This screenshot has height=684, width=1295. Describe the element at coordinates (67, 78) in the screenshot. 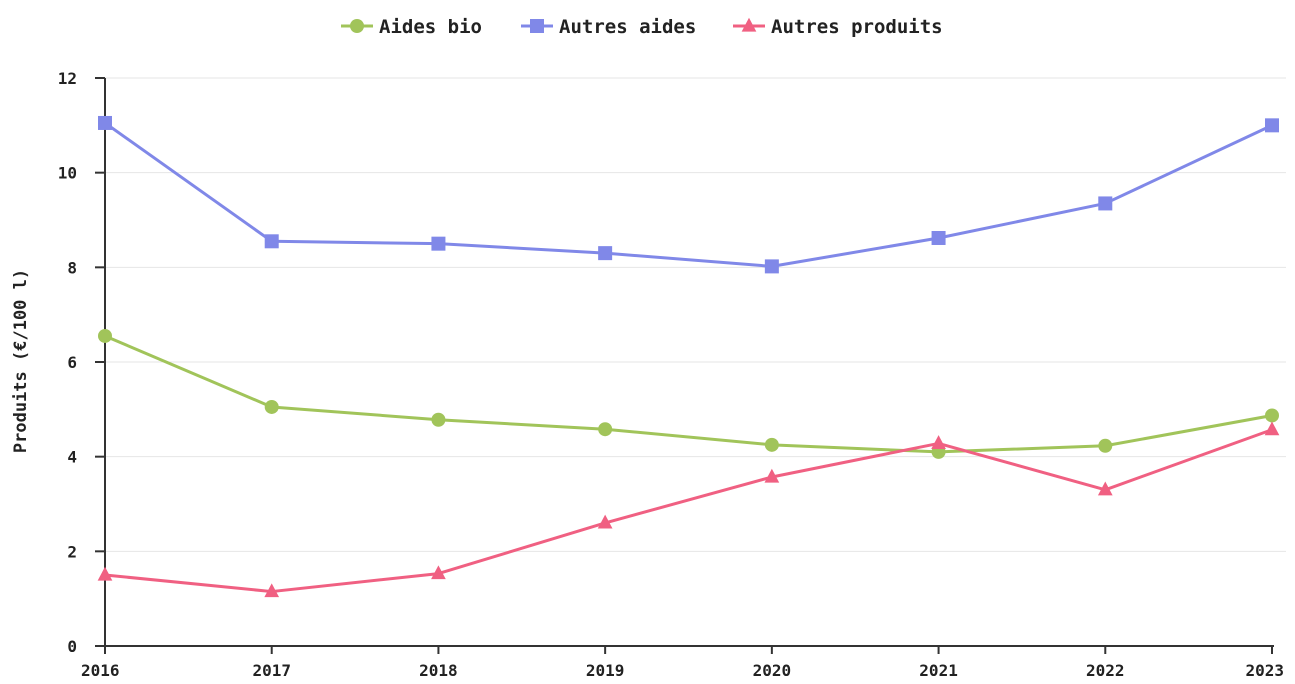

I see `y-tick-label-12: 12` at that location.